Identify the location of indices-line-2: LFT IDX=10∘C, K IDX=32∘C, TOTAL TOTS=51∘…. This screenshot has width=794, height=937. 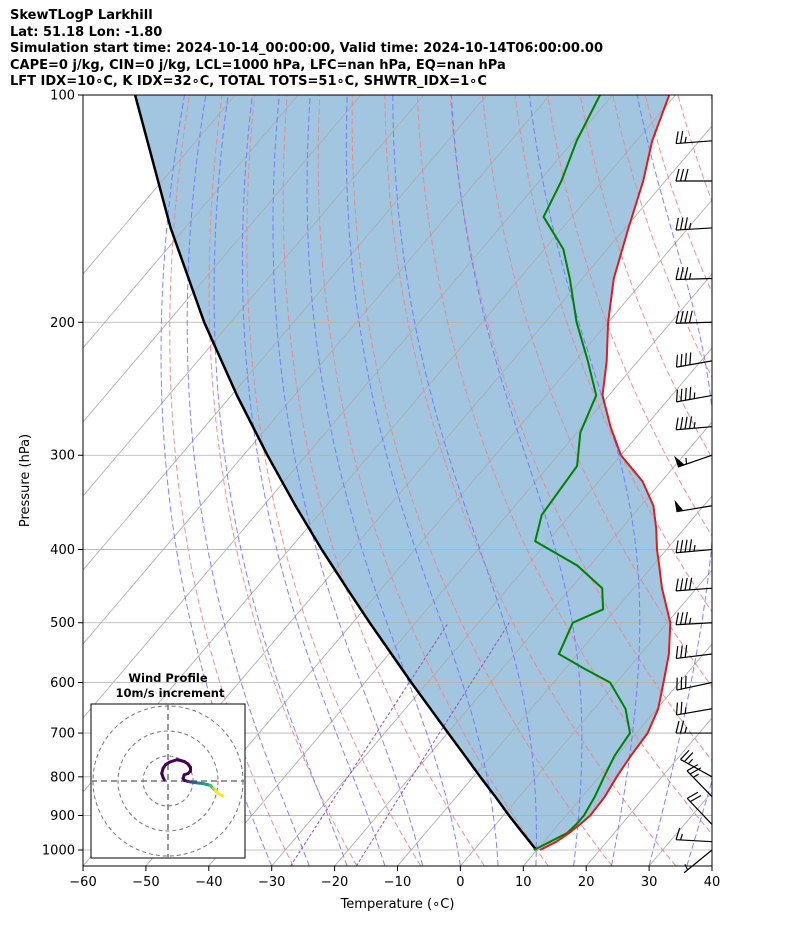
(248, 81).